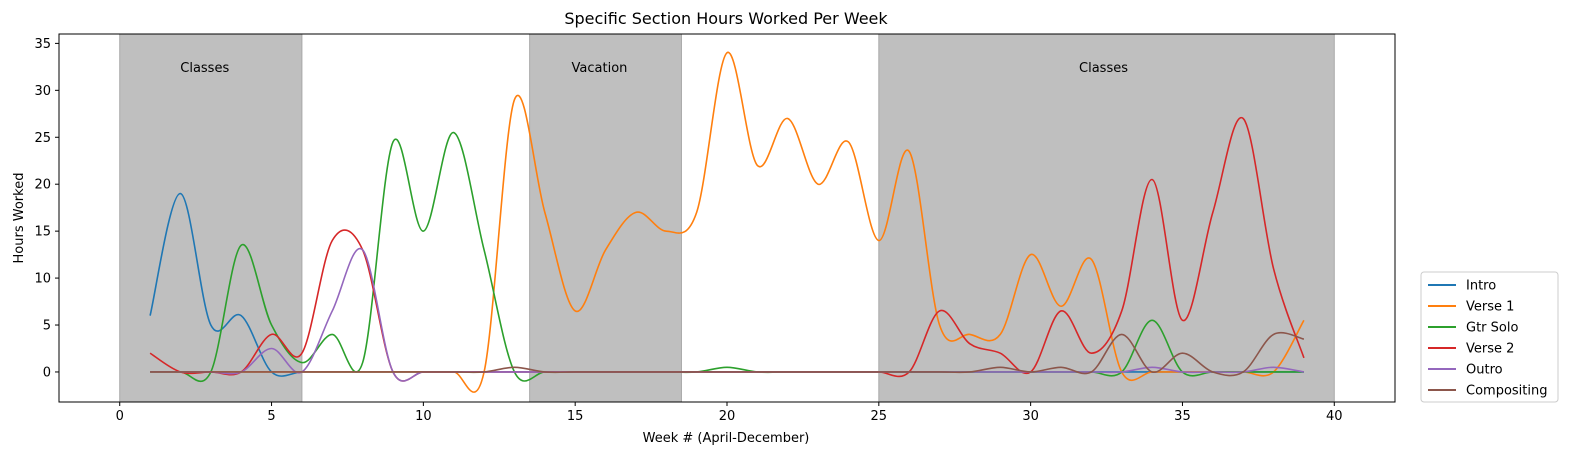 The image size is (1573, 457). I want to click on legend-label: Outro, so click(1484, 370).